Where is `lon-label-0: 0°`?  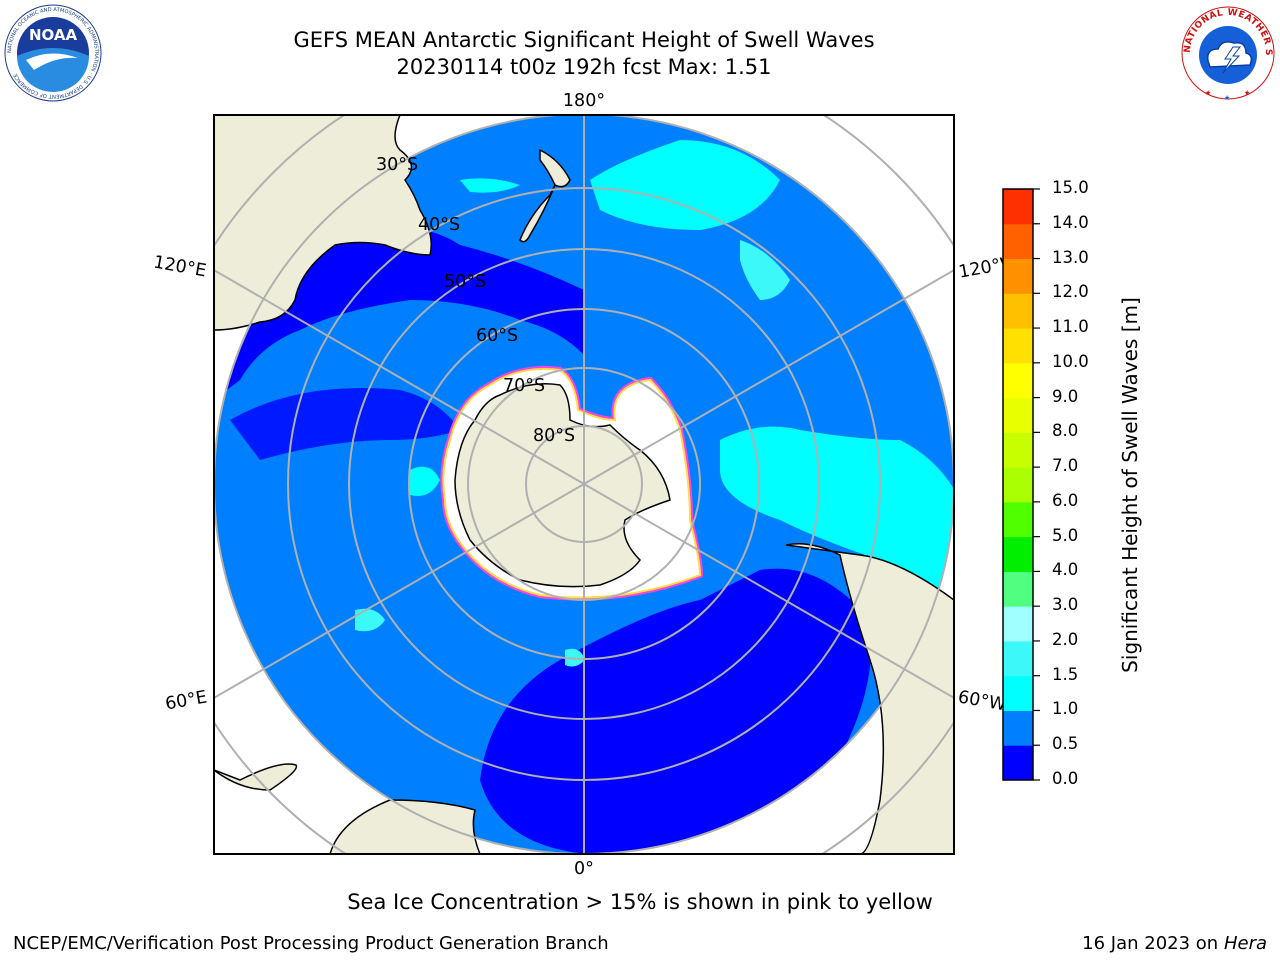
lon-label-0: 0° is located at coordinates (584, 869).